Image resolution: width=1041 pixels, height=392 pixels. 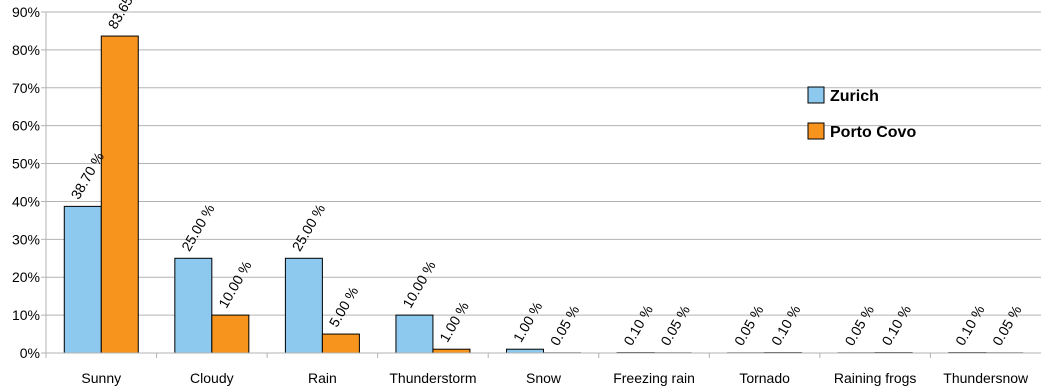 I want to click on bar-zurich-sunny, so click(x=82, y=279).